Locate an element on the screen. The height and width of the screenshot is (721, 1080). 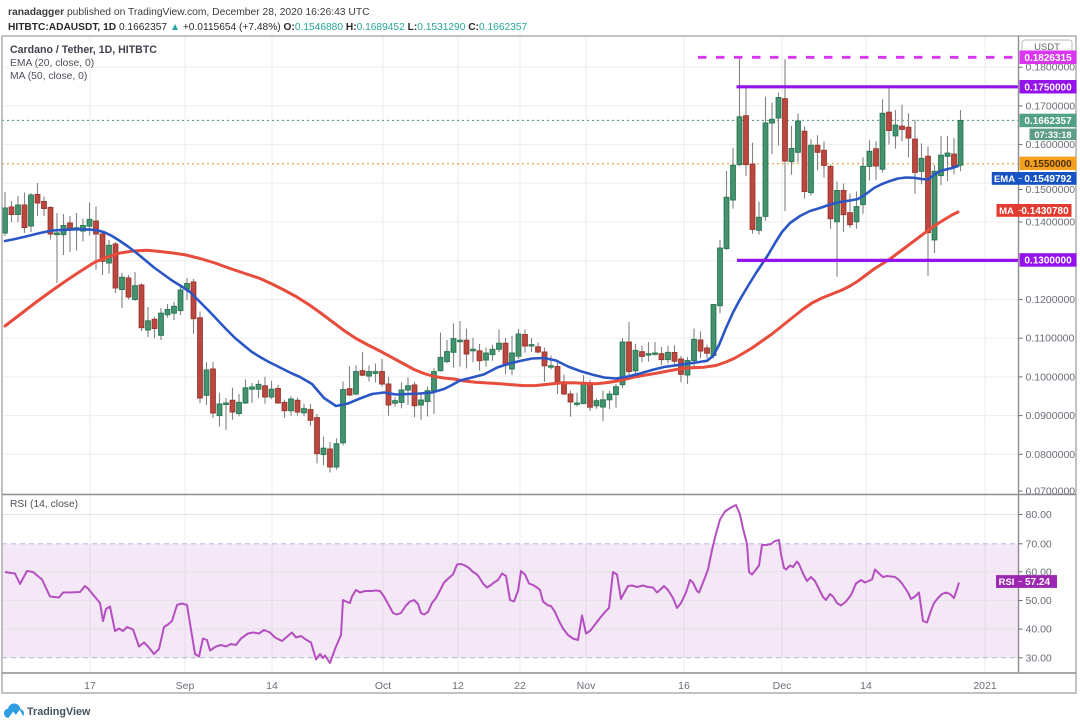
svg-text: 0.1550000 is located at coordinates (1048, 164).